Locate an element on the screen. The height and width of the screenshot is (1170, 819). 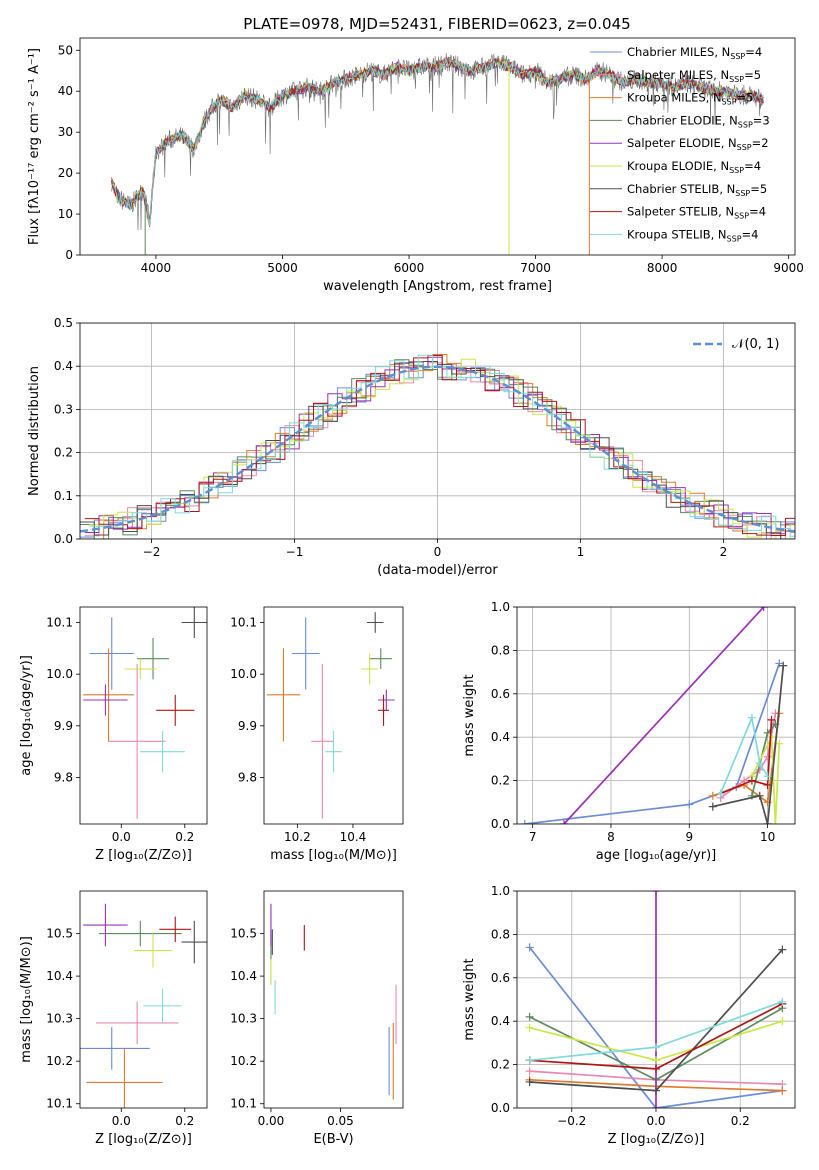
weight-marker-chabrier_miles is located at coordinates (689, 804).